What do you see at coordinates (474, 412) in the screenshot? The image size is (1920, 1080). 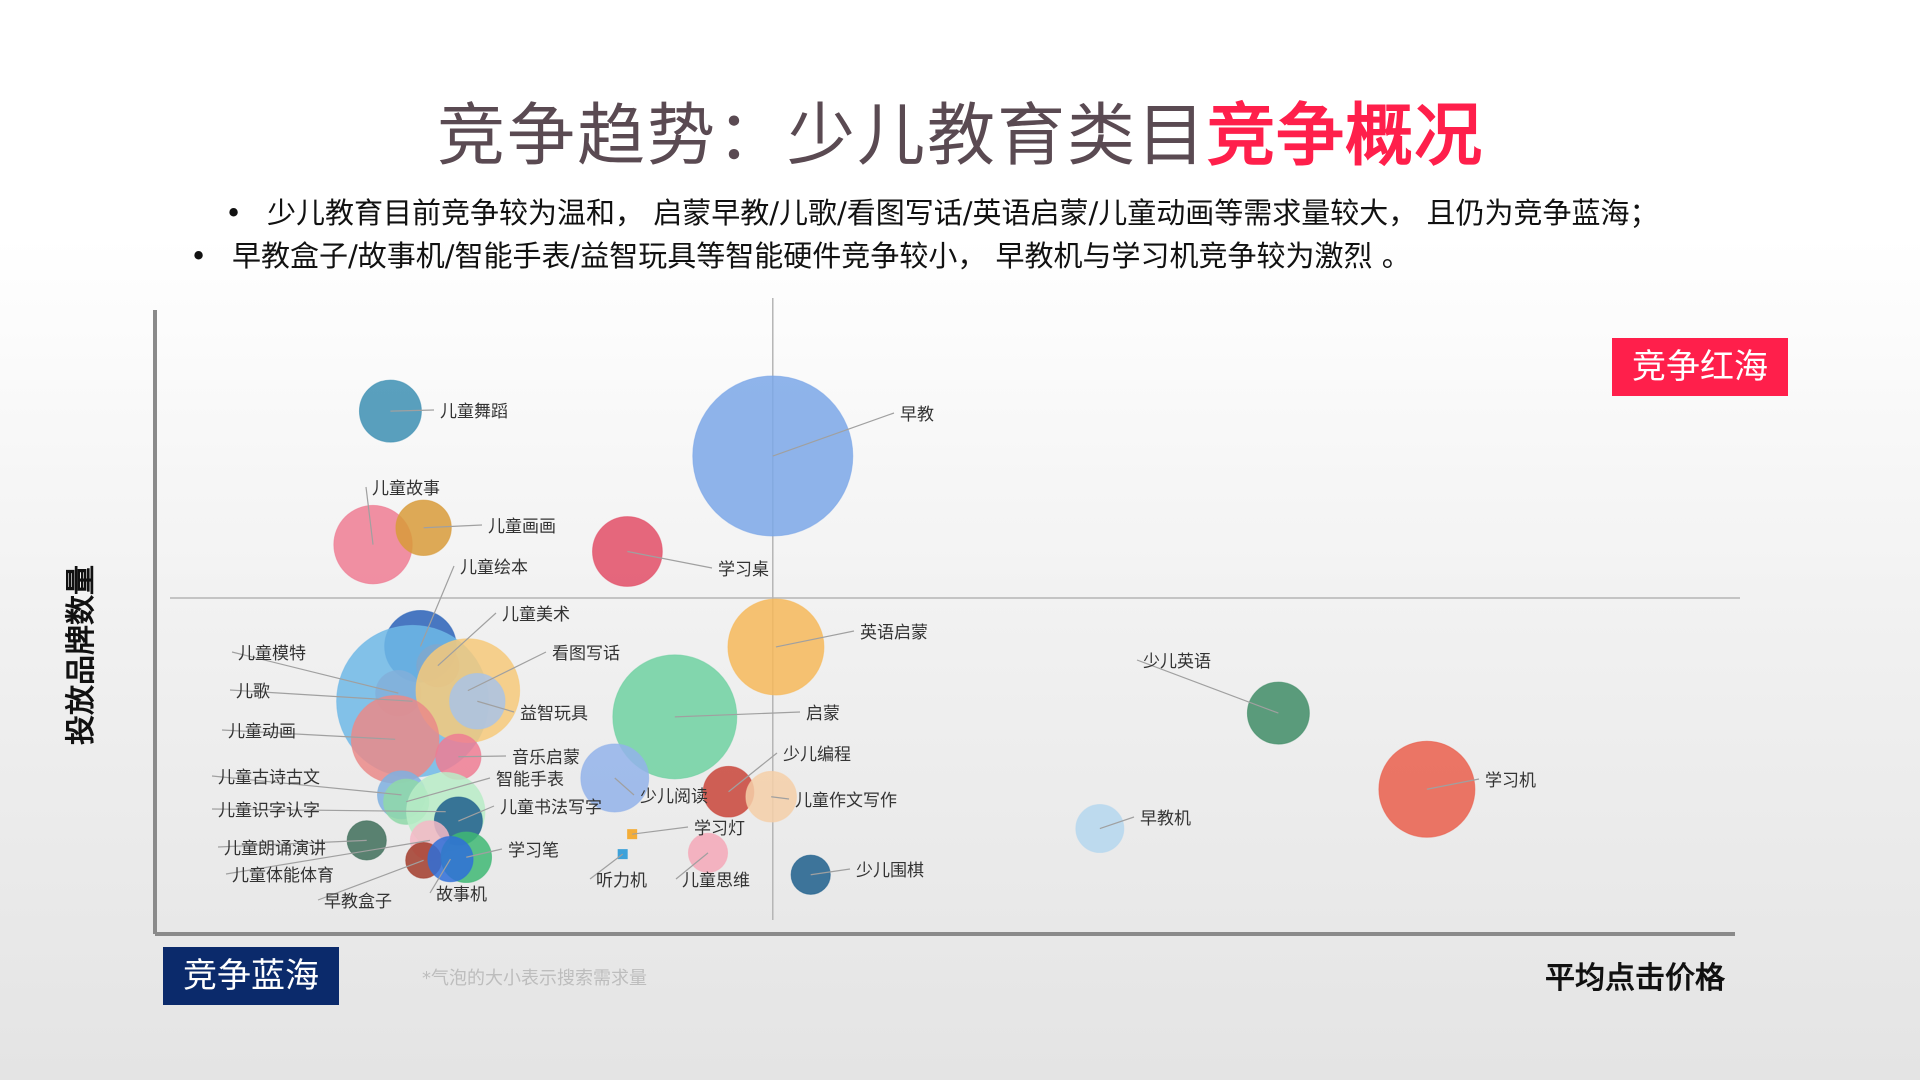 I see `bubble-label-2: 儿童舞蹈` at bounding box center [474, 412].